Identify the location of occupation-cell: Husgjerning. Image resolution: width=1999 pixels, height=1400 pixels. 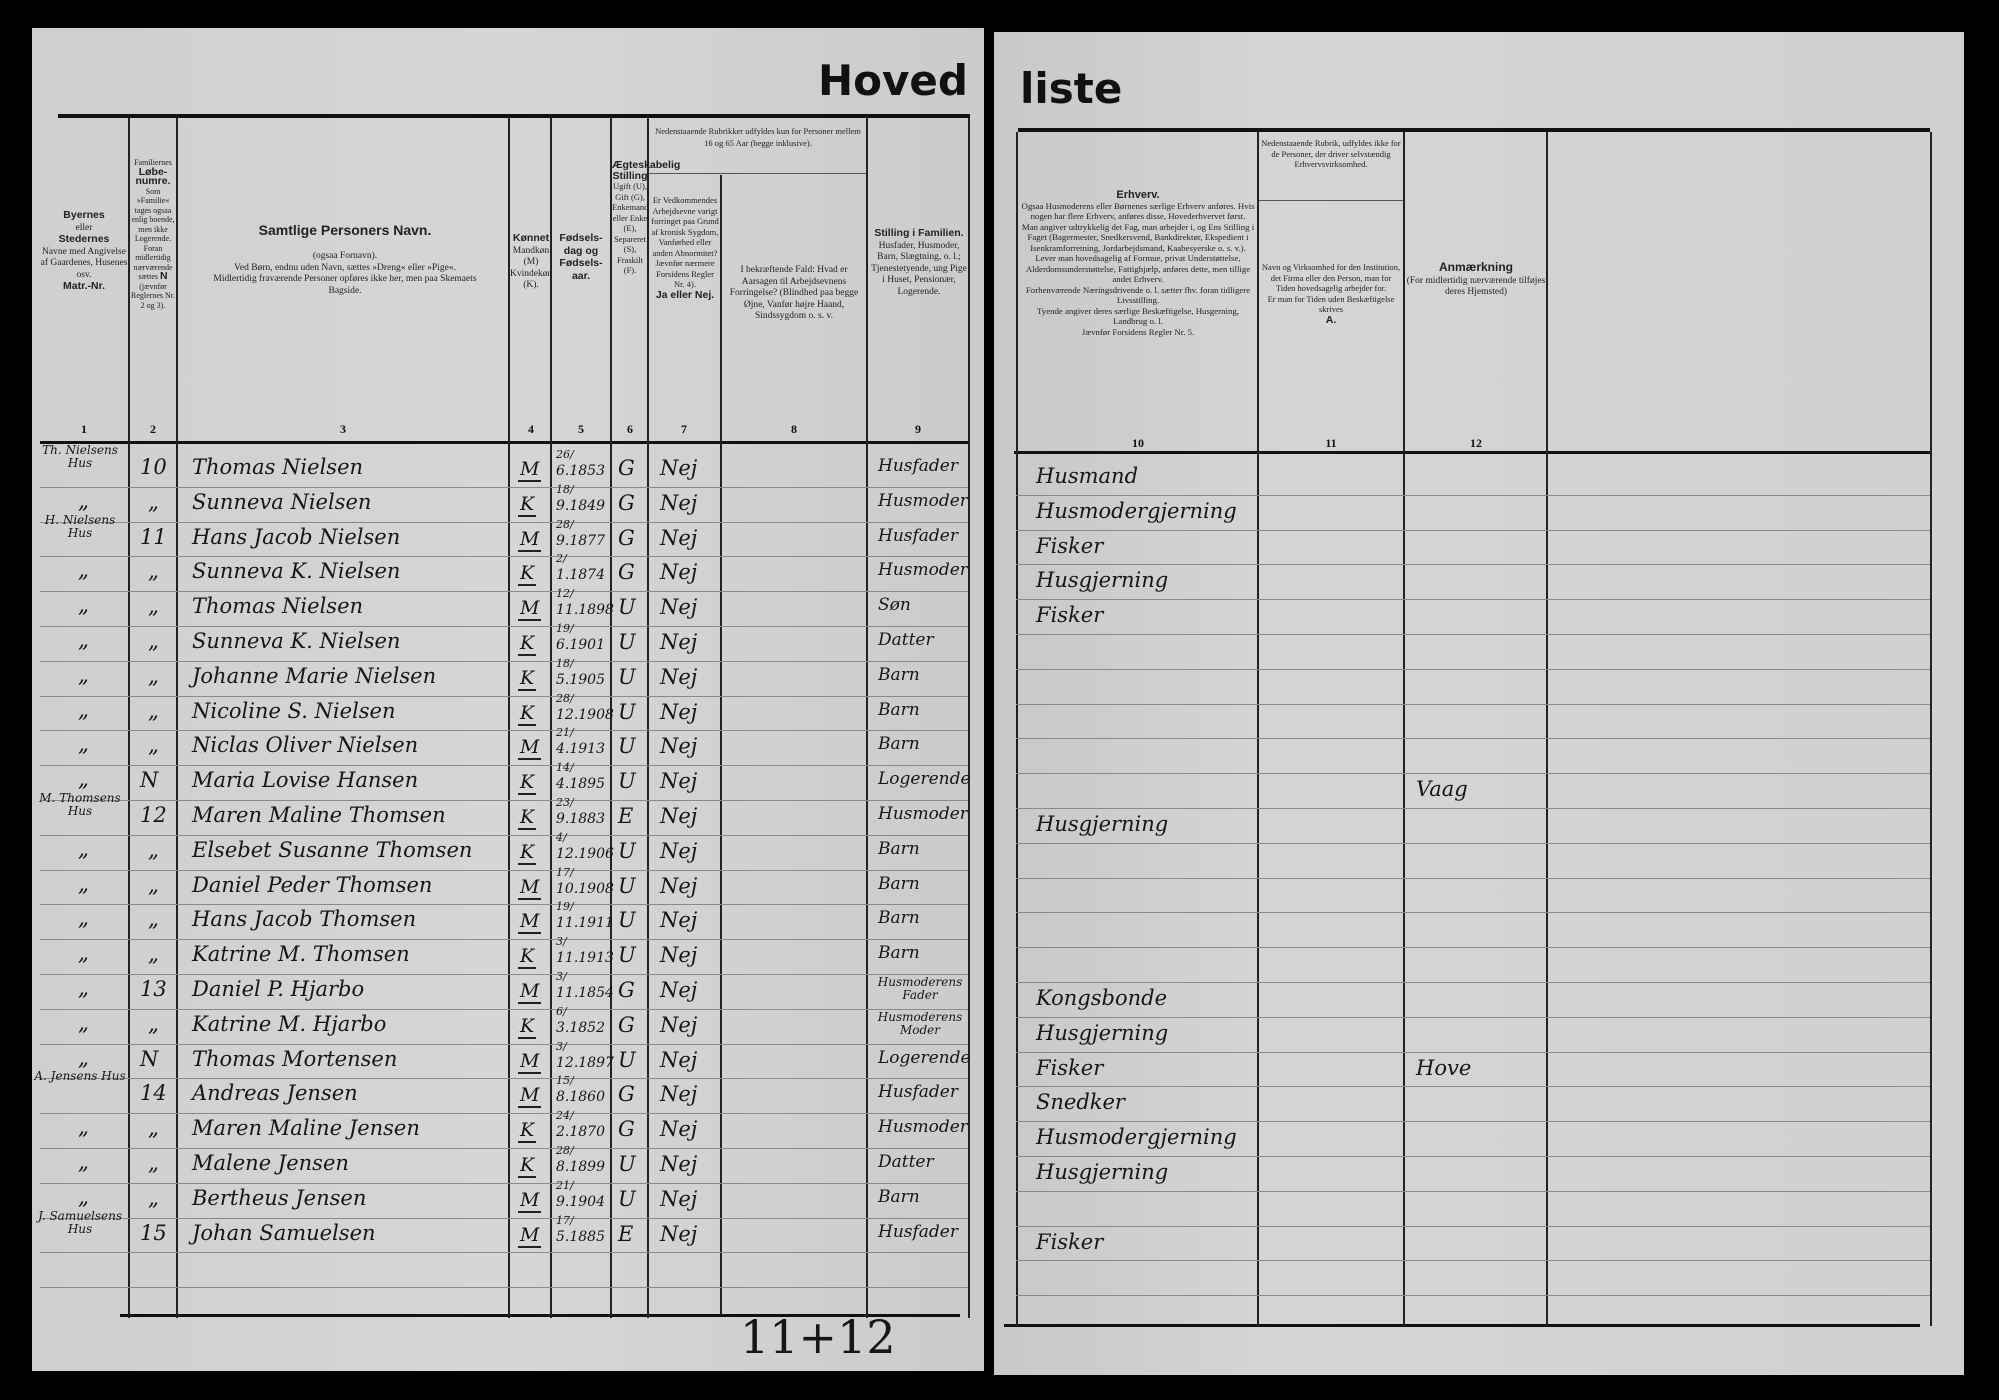
(1102, 580).